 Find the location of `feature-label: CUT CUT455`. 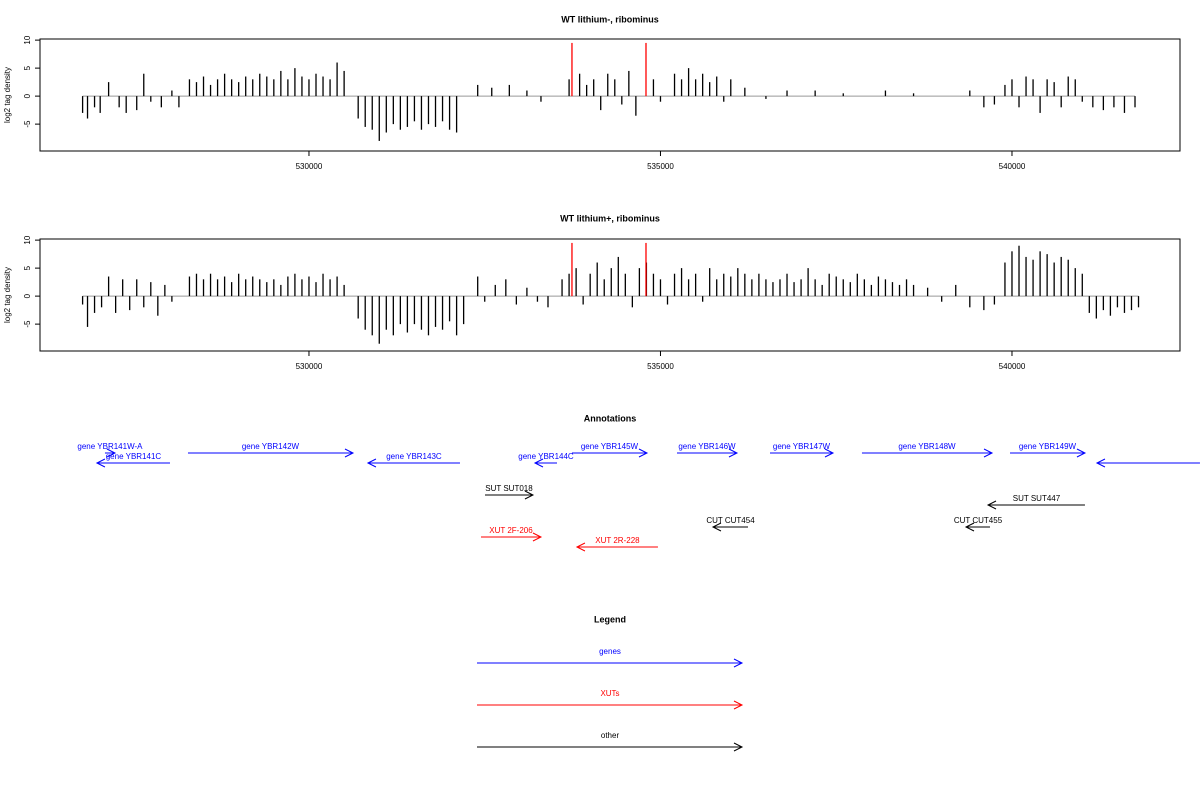

feature-label: CUT CUT455 is located at coordinates (978, 520).